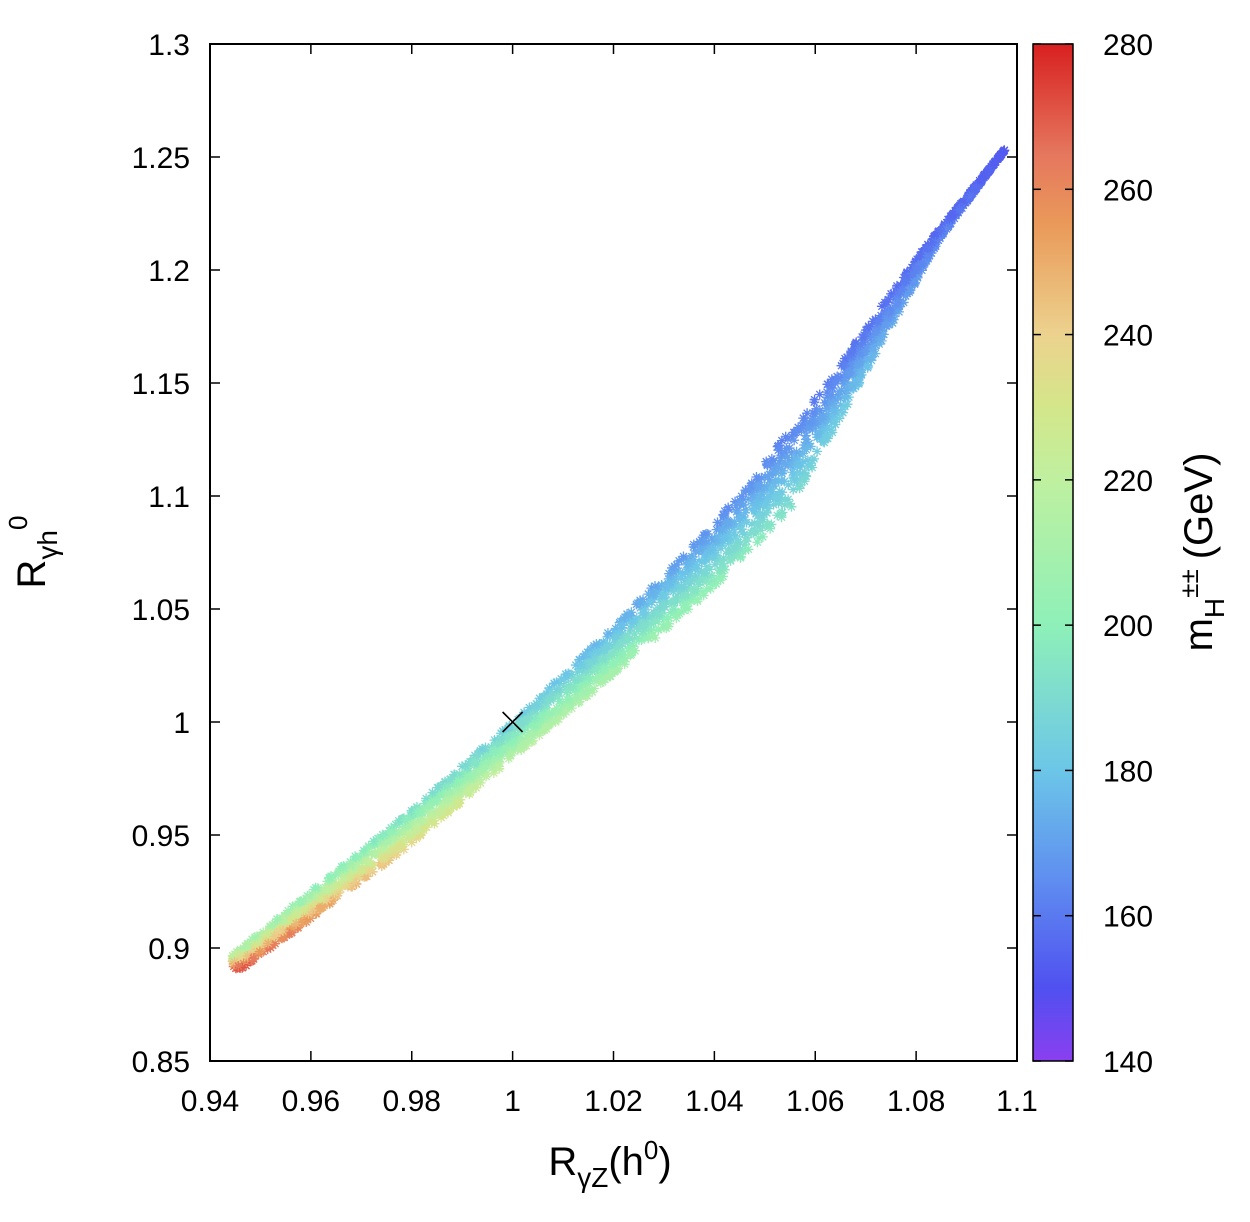 The image size is (1250, 1222). What do you see at coordinates (412, 1101) in the screenshot?
I see `x-tick-label: 0.98` at bounding box center [412, 1101].